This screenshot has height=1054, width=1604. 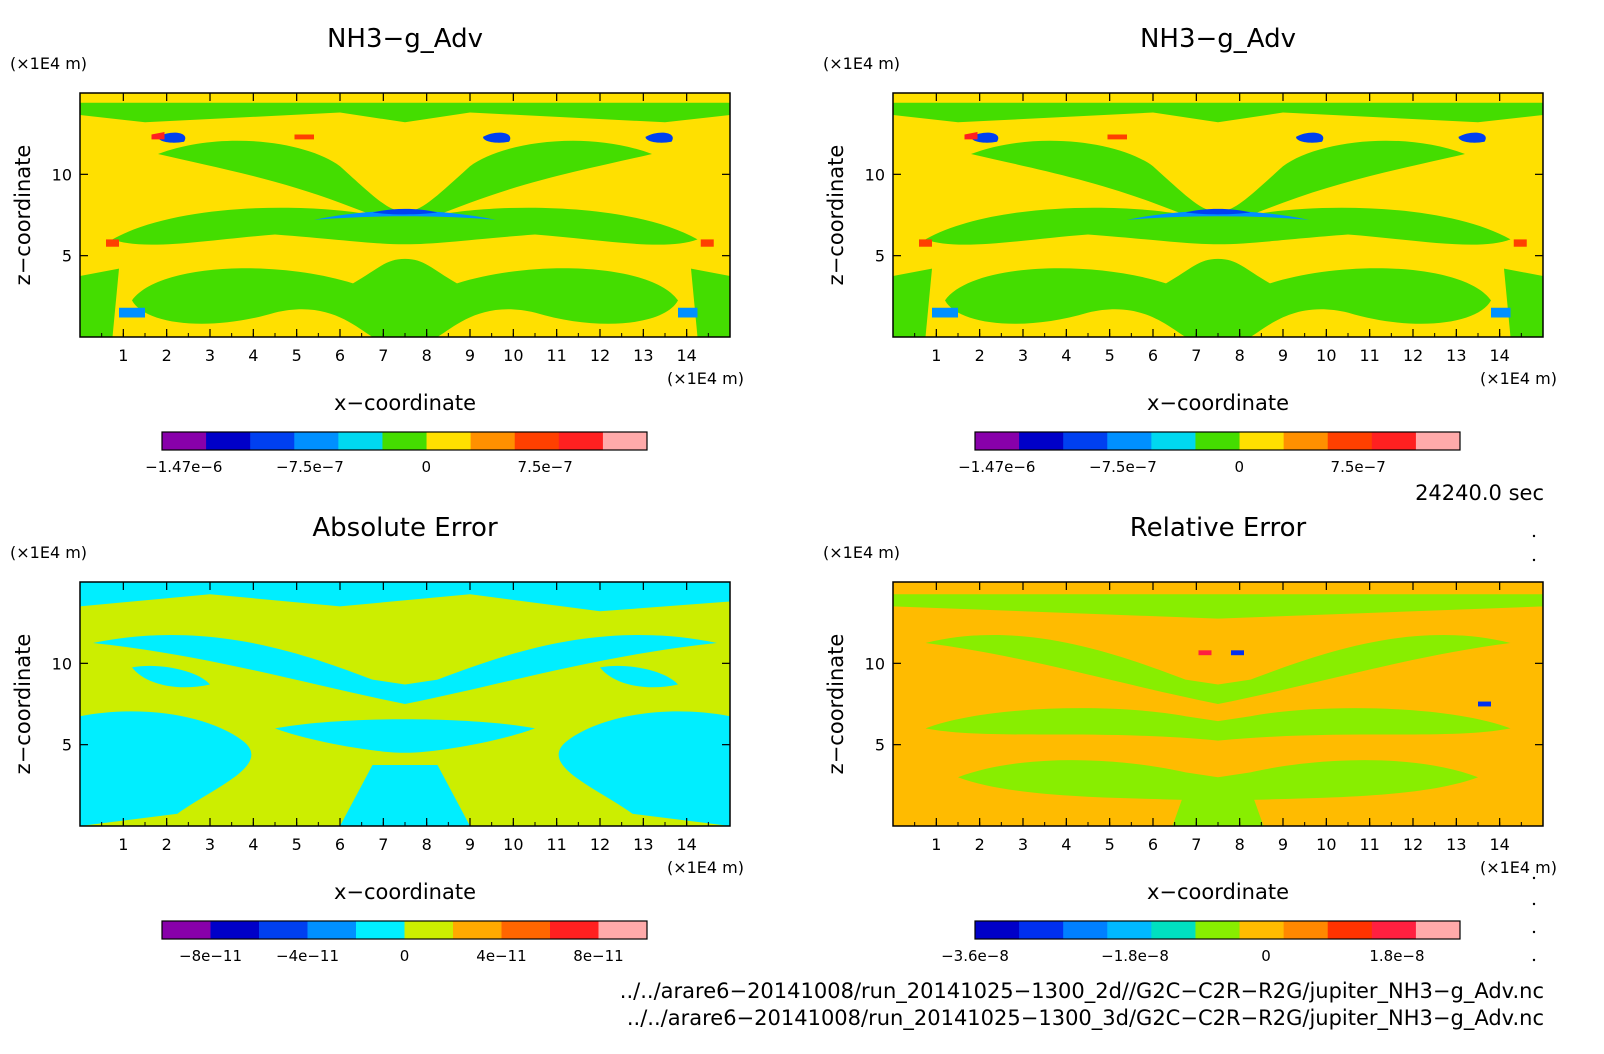 I want to click on panel-title: NH3−g_Adv, so click(x=405, y=39).